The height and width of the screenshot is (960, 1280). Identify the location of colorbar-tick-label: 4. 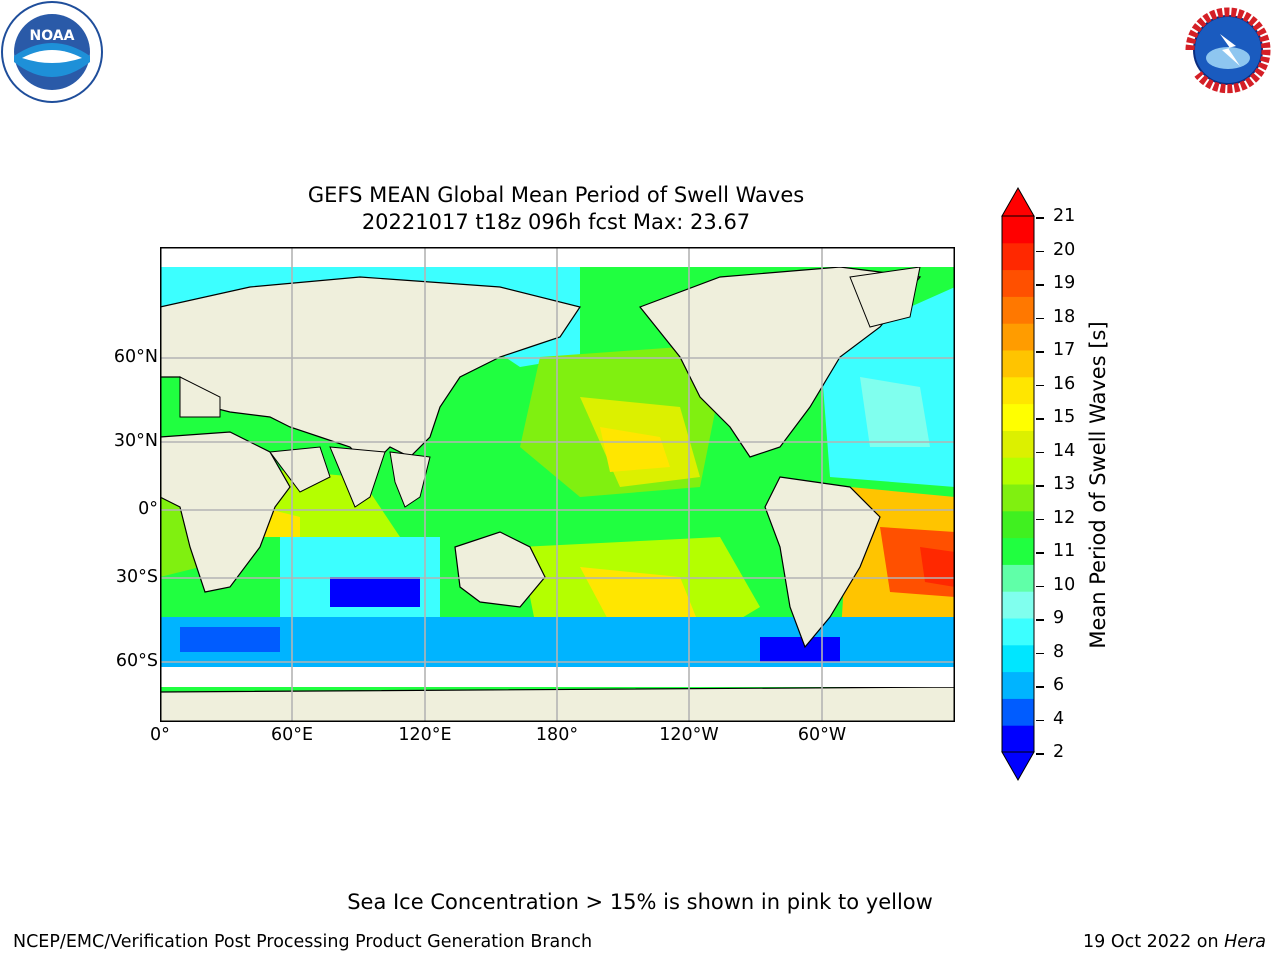
(1059, 718).